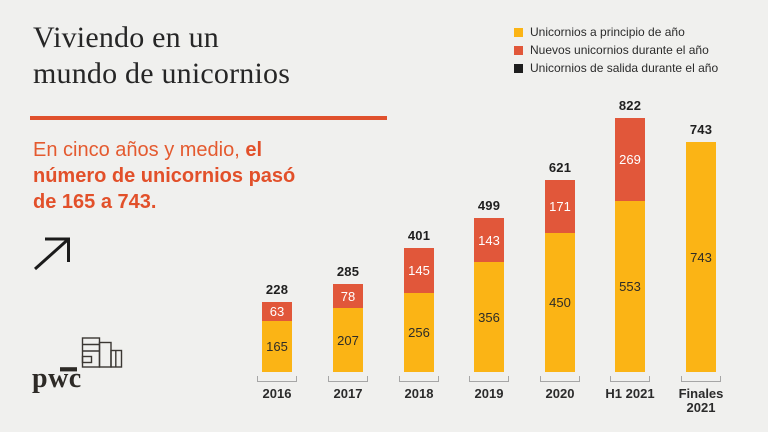 The height and width of the screenshot is (432, 768). Describe the element at coordinates (619, 50) in the screenshot. I see `legend-label: Nuevos unicornios durante el año` at that location.